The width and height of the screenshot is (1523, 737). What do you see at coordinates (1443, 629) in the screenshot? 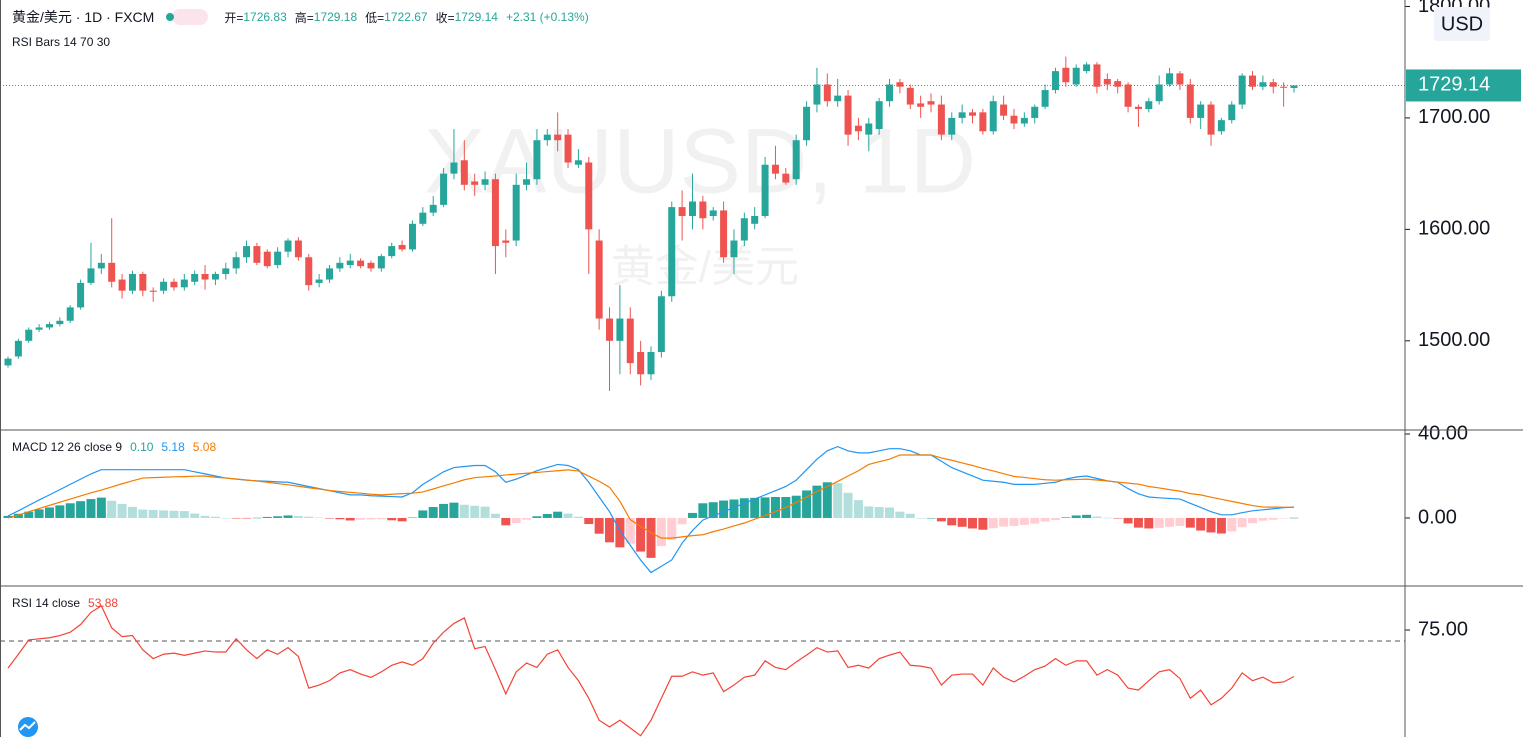
I see `y-tick-label: 75.00` at bounding box center [1443, 629].